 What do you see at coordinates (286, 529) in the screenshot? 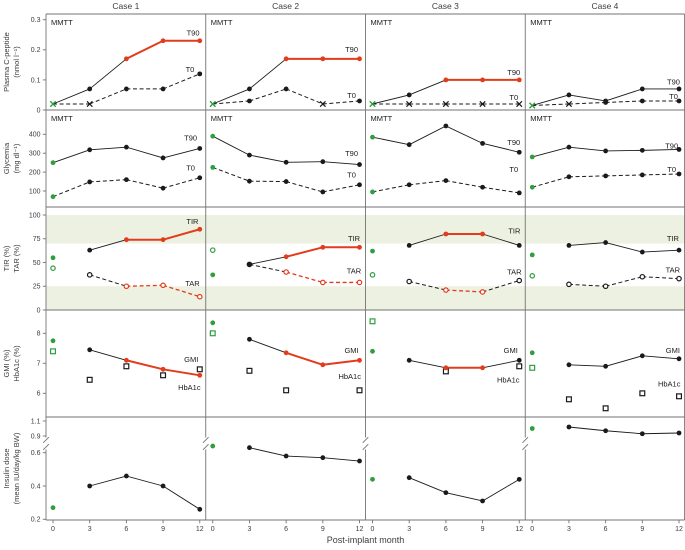
I see `x-tick-label: 6` at bounding box center [286, 529].